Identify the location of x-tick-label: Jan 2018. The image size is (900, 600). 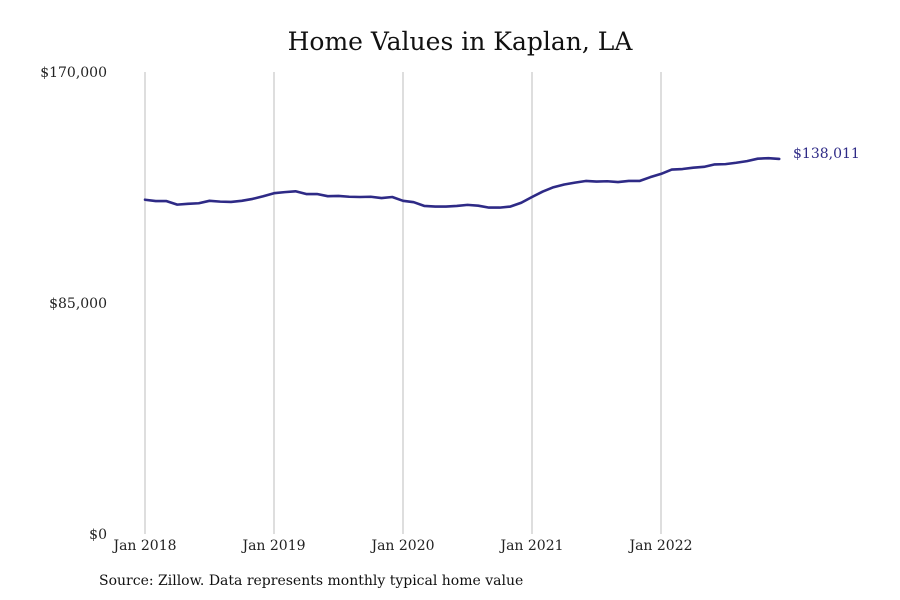
(143, 546).